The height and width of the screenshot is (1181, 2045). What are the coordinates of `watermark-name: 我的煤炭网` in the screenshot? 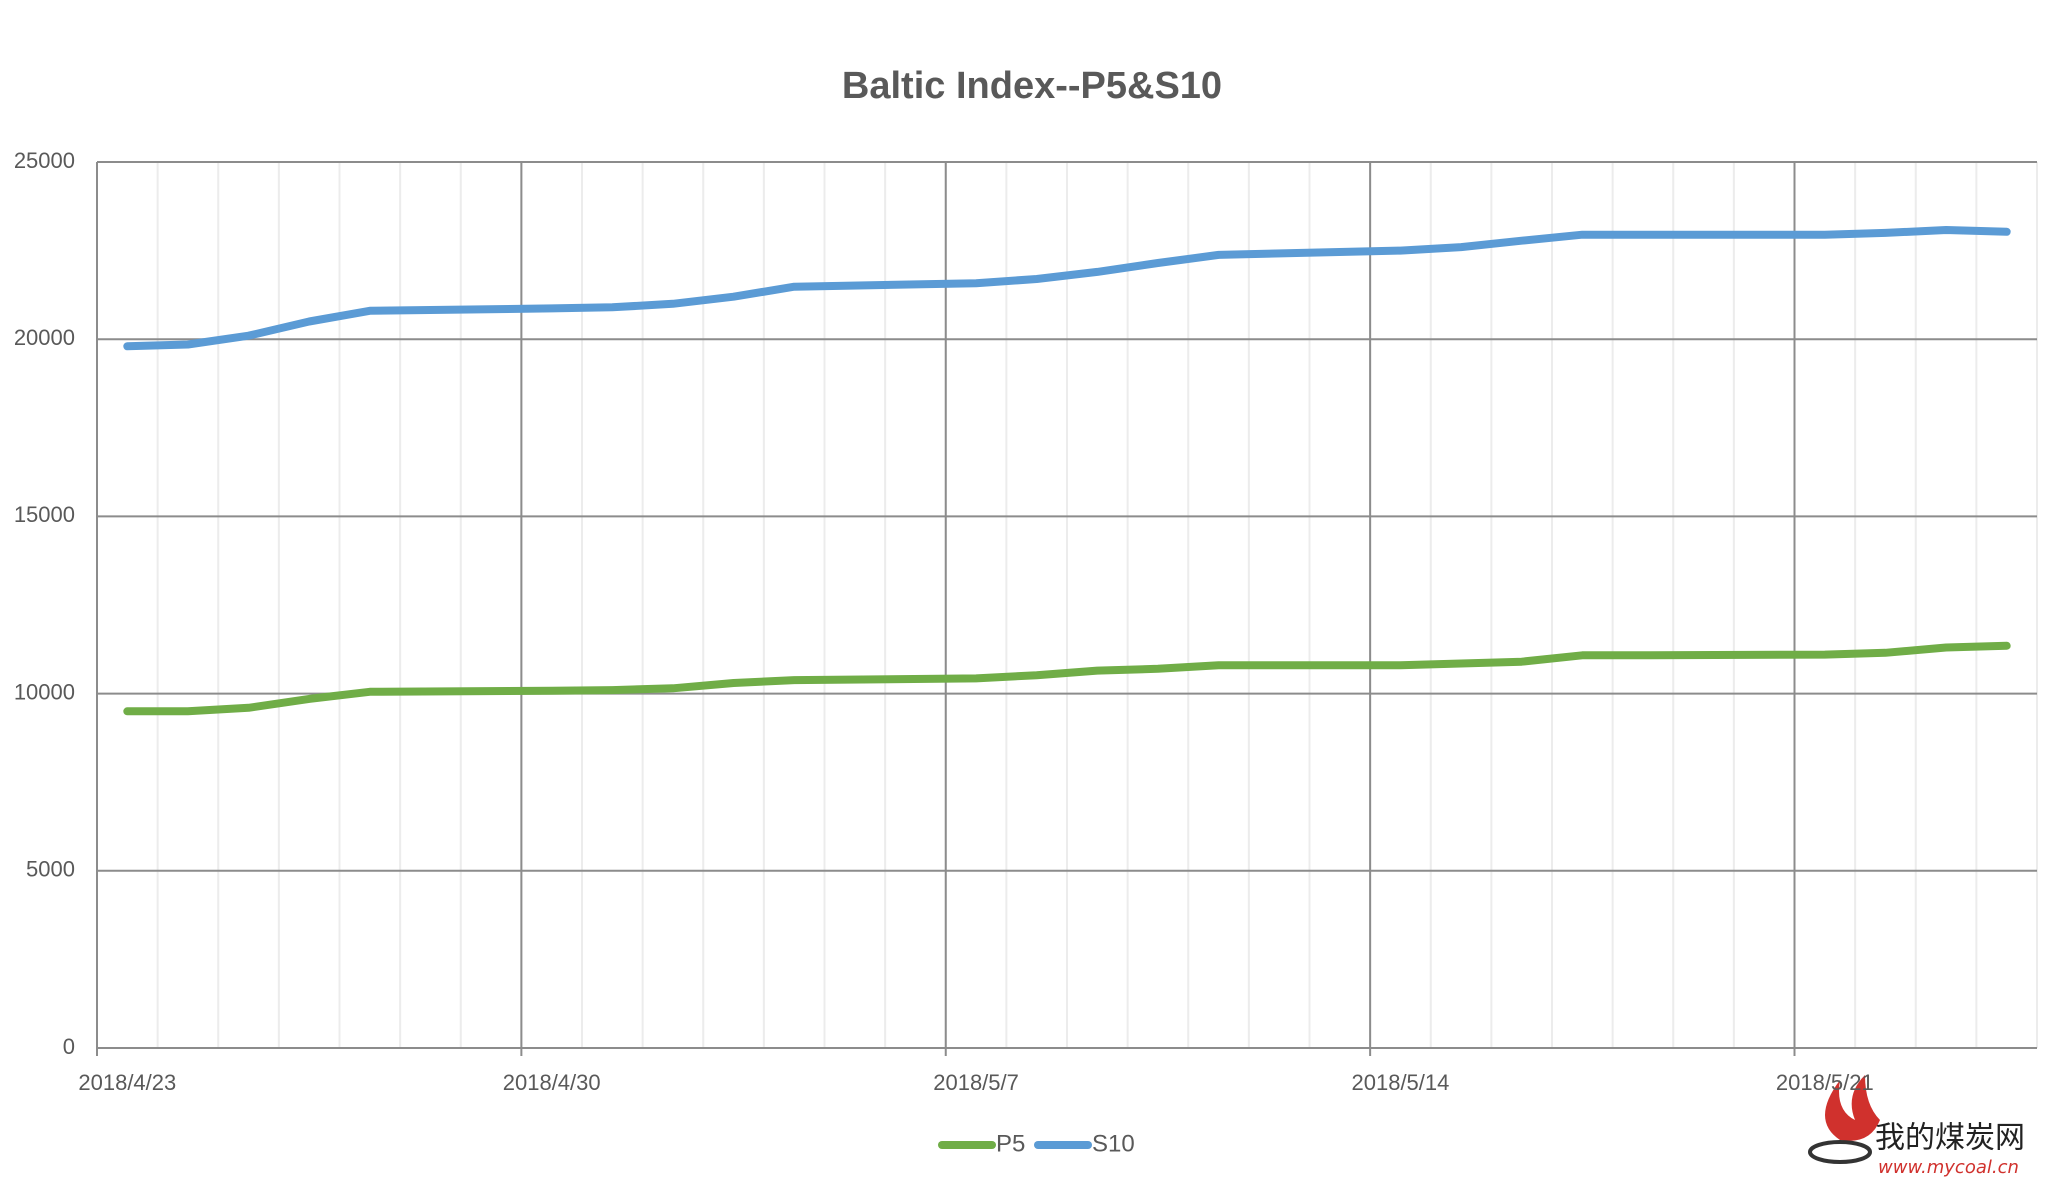 It's located at (1950, 1138).